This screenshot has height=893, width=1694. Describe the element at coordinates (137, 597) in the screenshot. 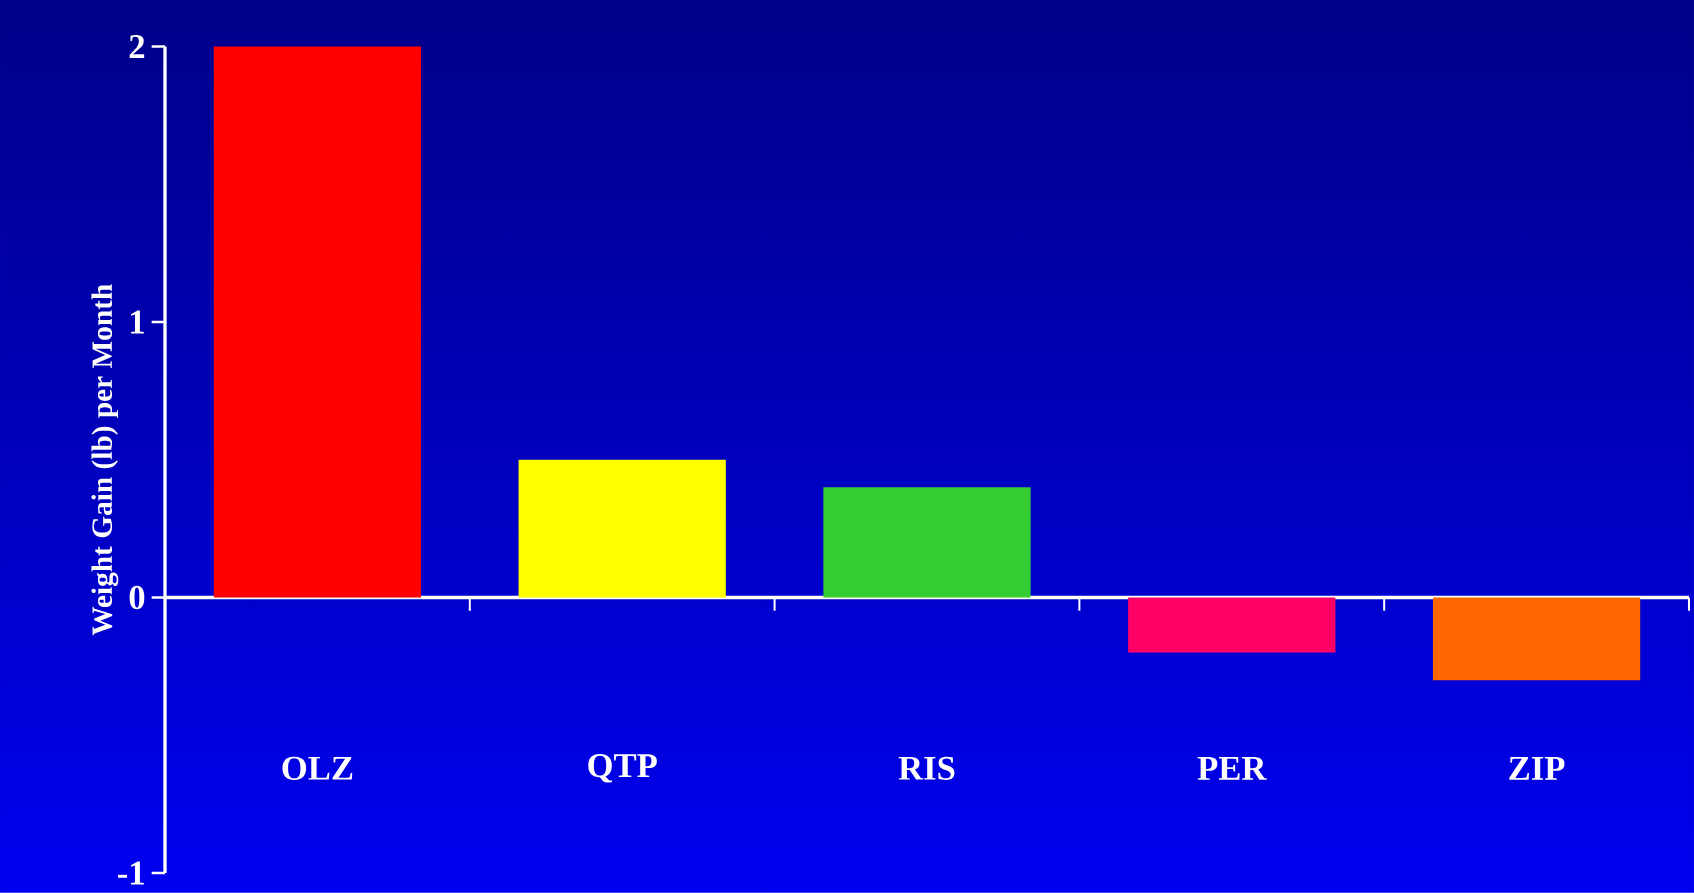

I see `y-tick-label: 0` at that location.